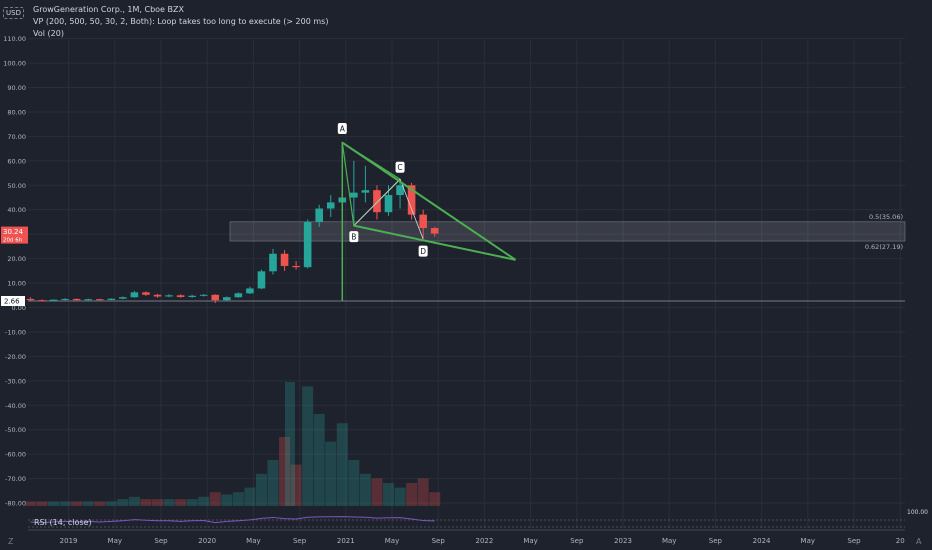 The image size is (932, 550). Describe the element at coordinates (14, 39) in the screenshot. I see `y-tick-label: 110.00` at that location.